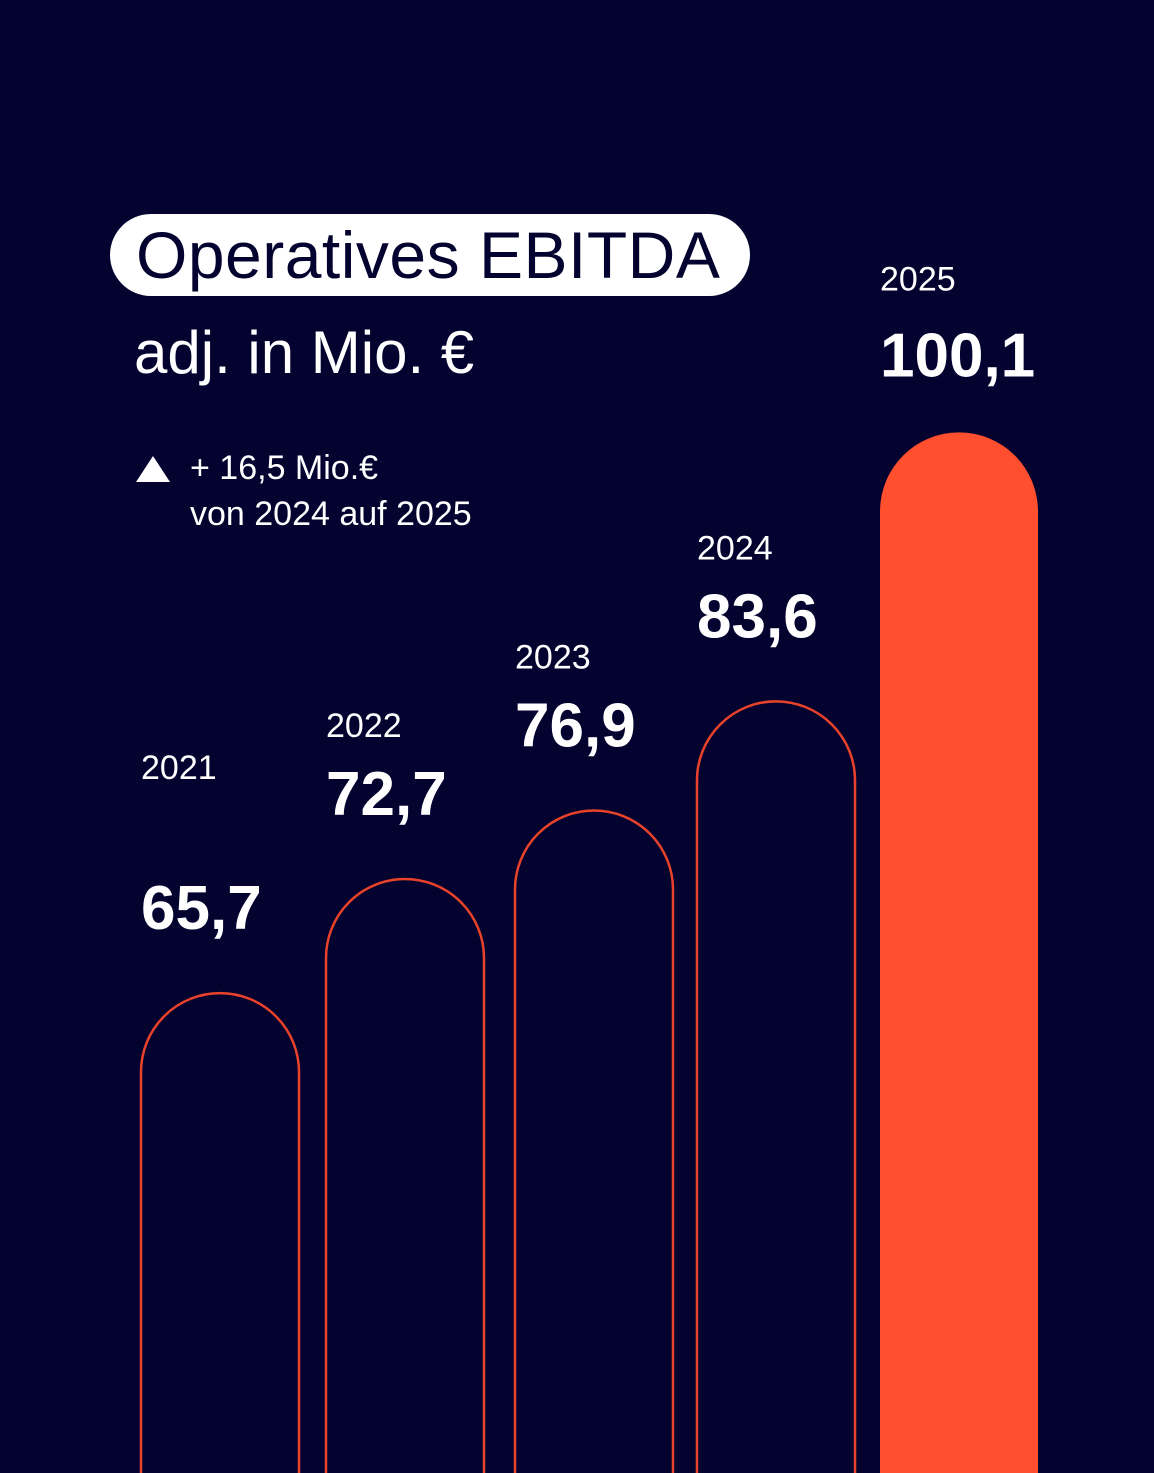  Describe the element at coordinates (757, 616) in the screenshot. I see `bar-value-label-2024: 83,6` at that location.